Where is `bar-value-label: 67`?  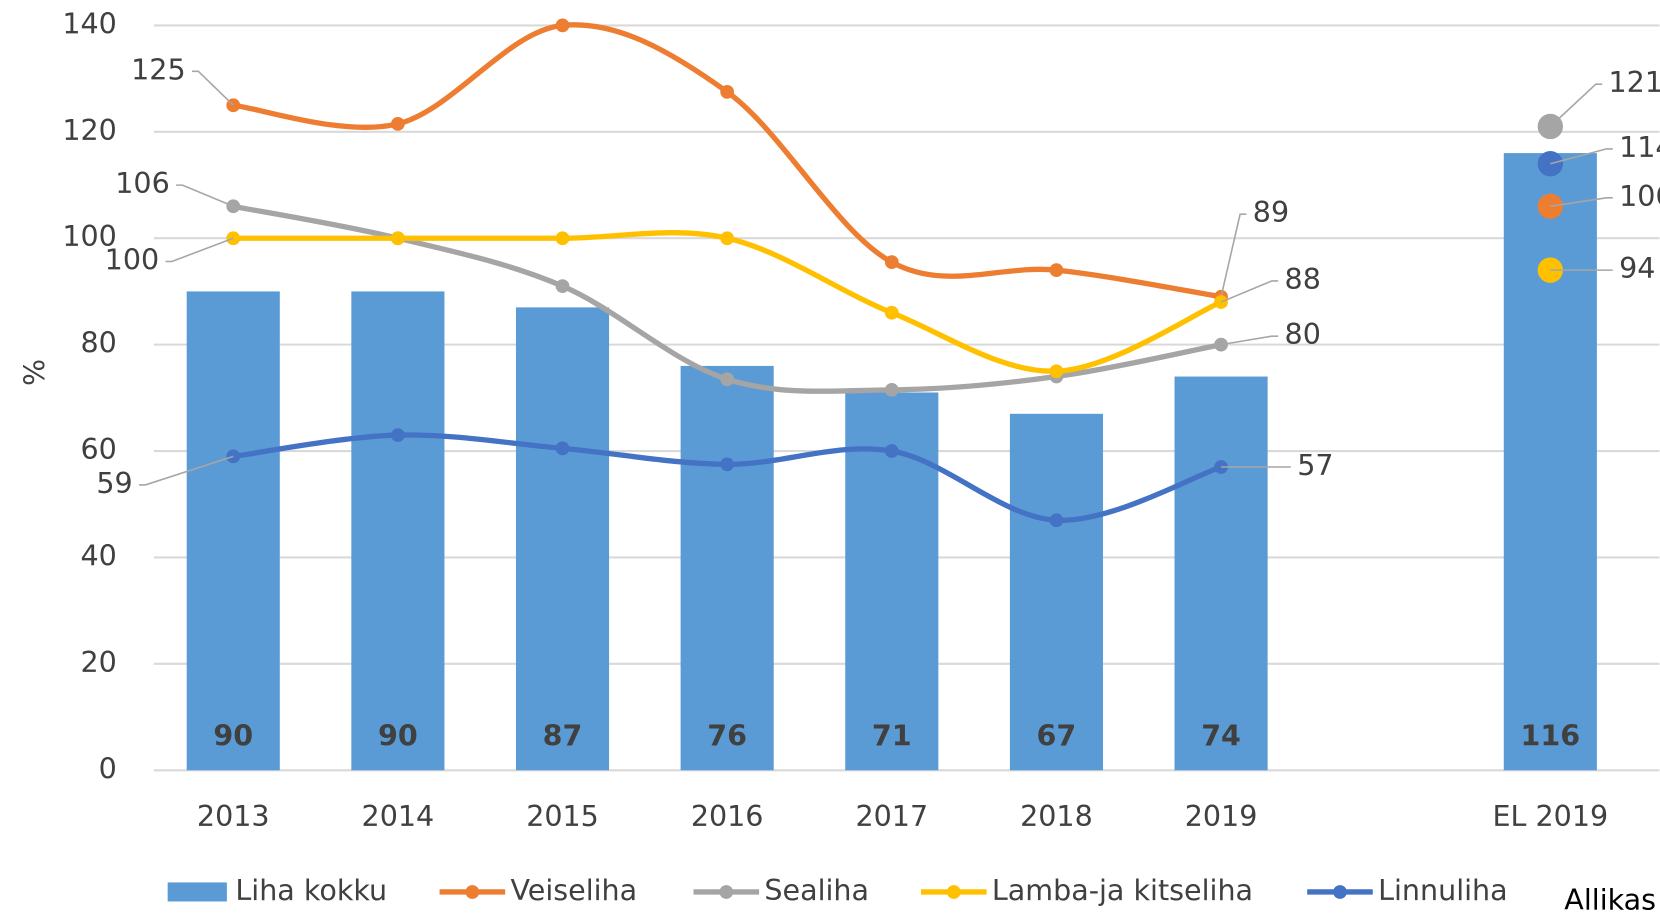 bar-value-label: 67 is located at coordinates (1057, 735).